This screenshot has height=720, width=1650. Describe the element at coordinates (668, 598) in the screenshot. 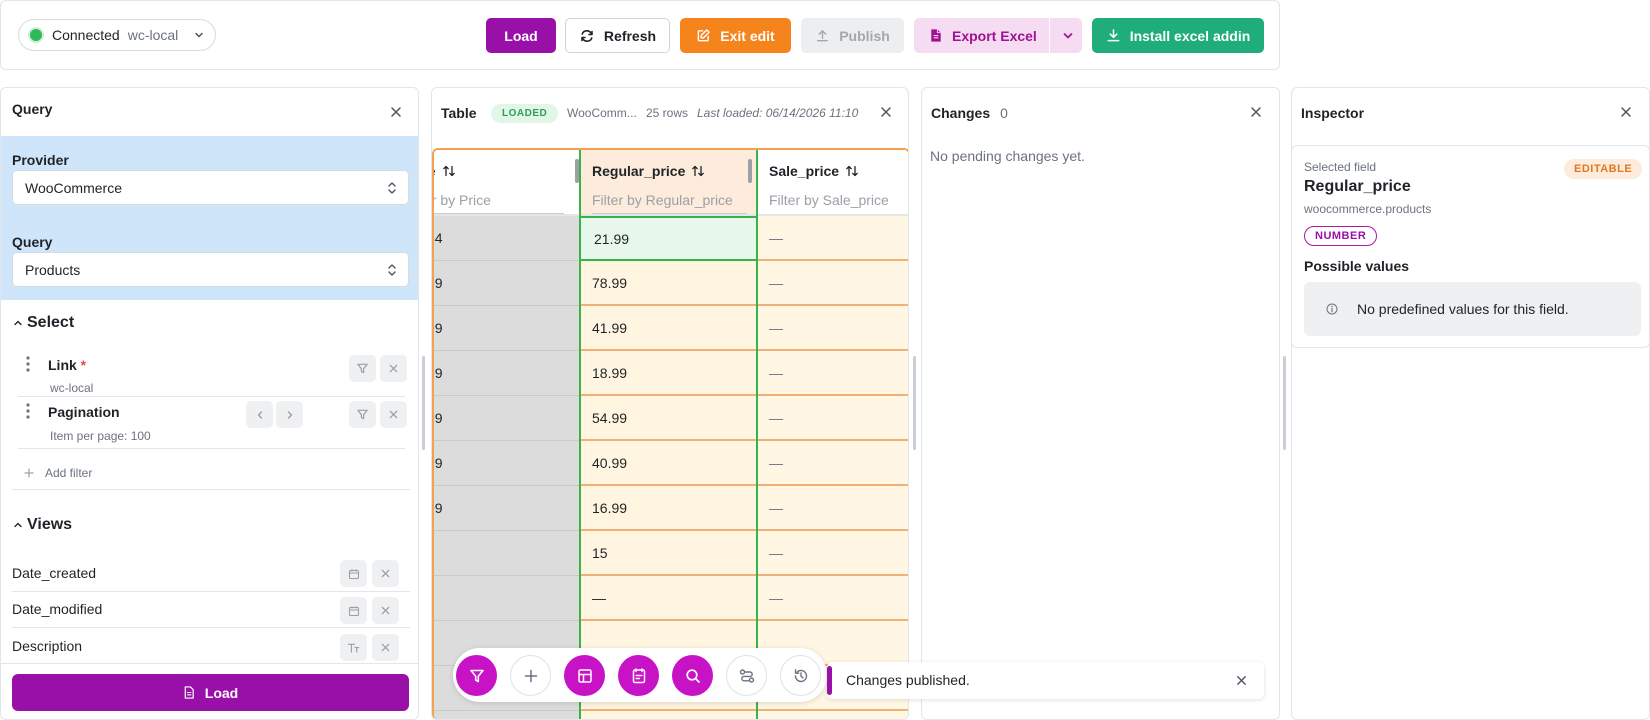

I see `table-cell-regular-price: —` at that location.